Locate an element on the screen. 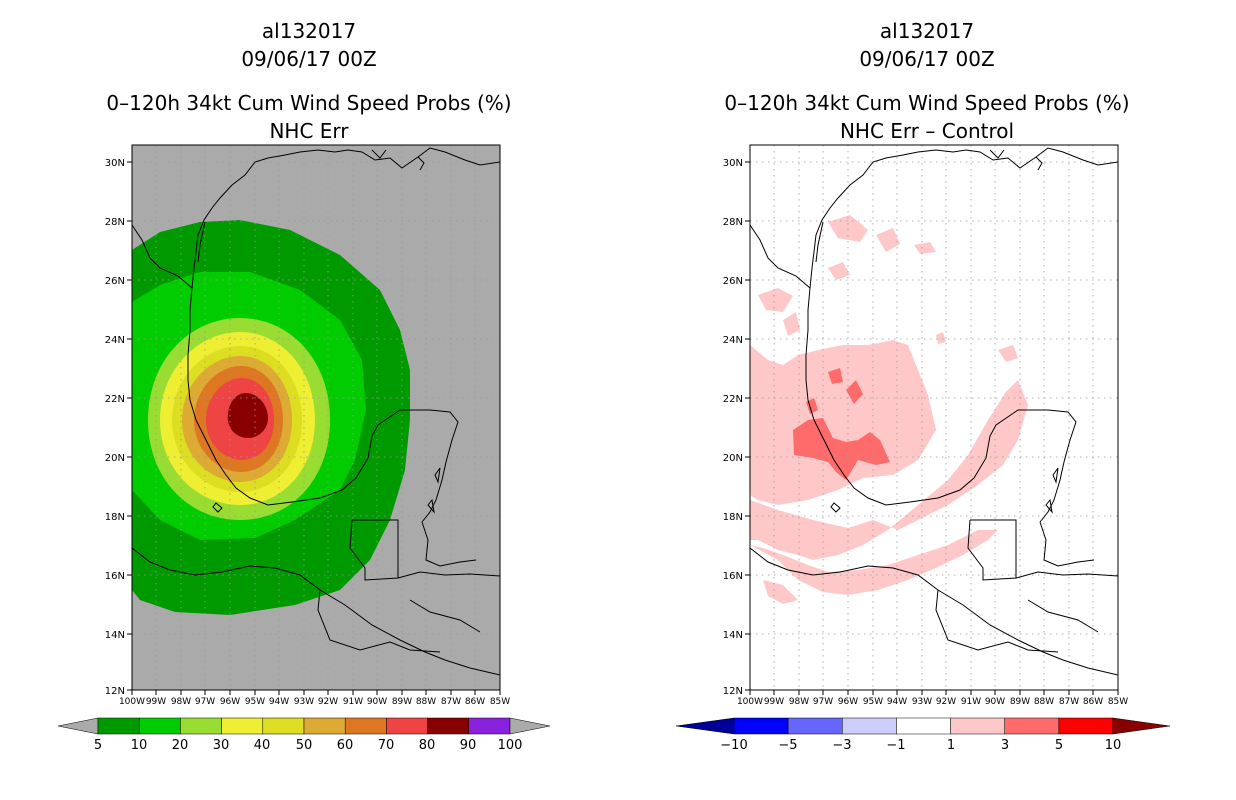  colorbar-label: −10 is located at coordinates (733, 745).